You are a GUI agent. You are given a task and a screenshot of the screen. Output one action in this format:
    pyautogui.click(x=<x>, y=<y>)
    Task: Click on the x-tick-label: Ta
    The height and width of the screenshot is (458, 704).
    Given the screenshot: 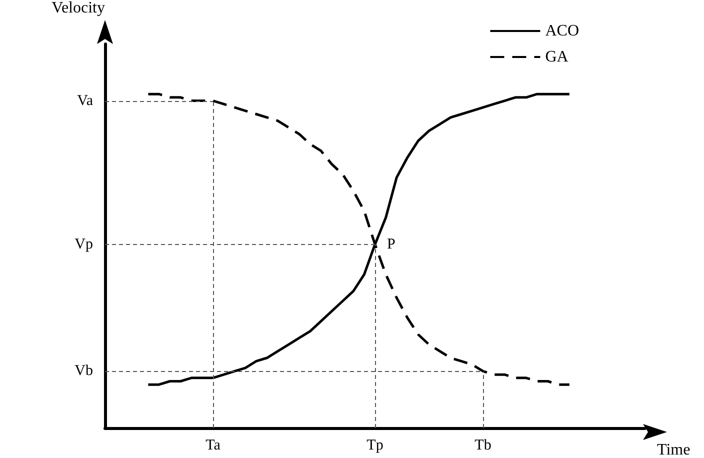 What is the action you would take?
    pyautogui.click(x=213, y=446)
    